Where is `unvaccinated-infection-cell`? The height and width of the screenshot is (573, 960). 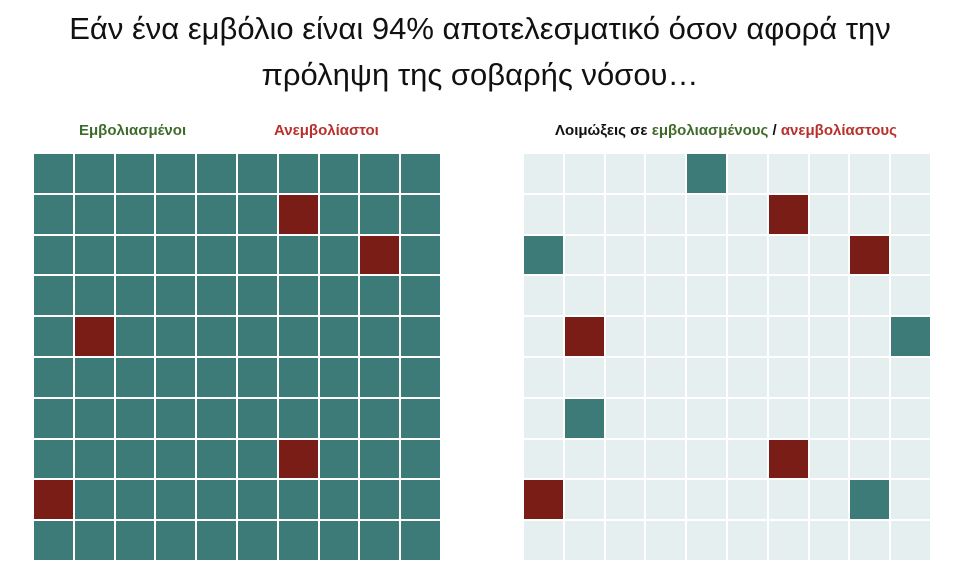
unvaccinated-infection-cell is located at coordinates (584, 336).